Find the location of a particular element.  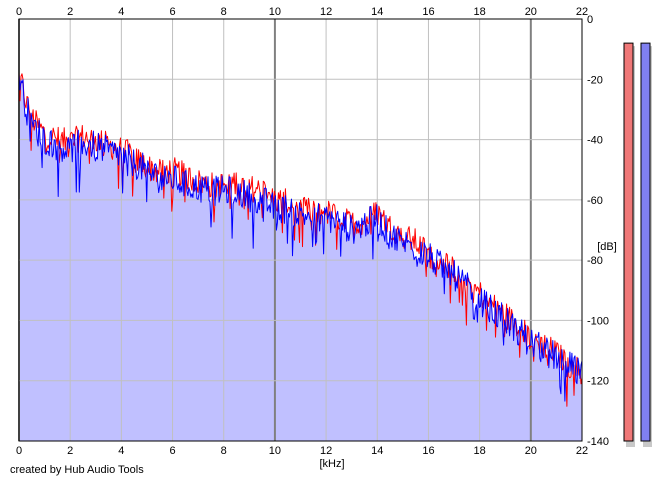

y-tick-label: -100 is located at coordinates (598, 321).